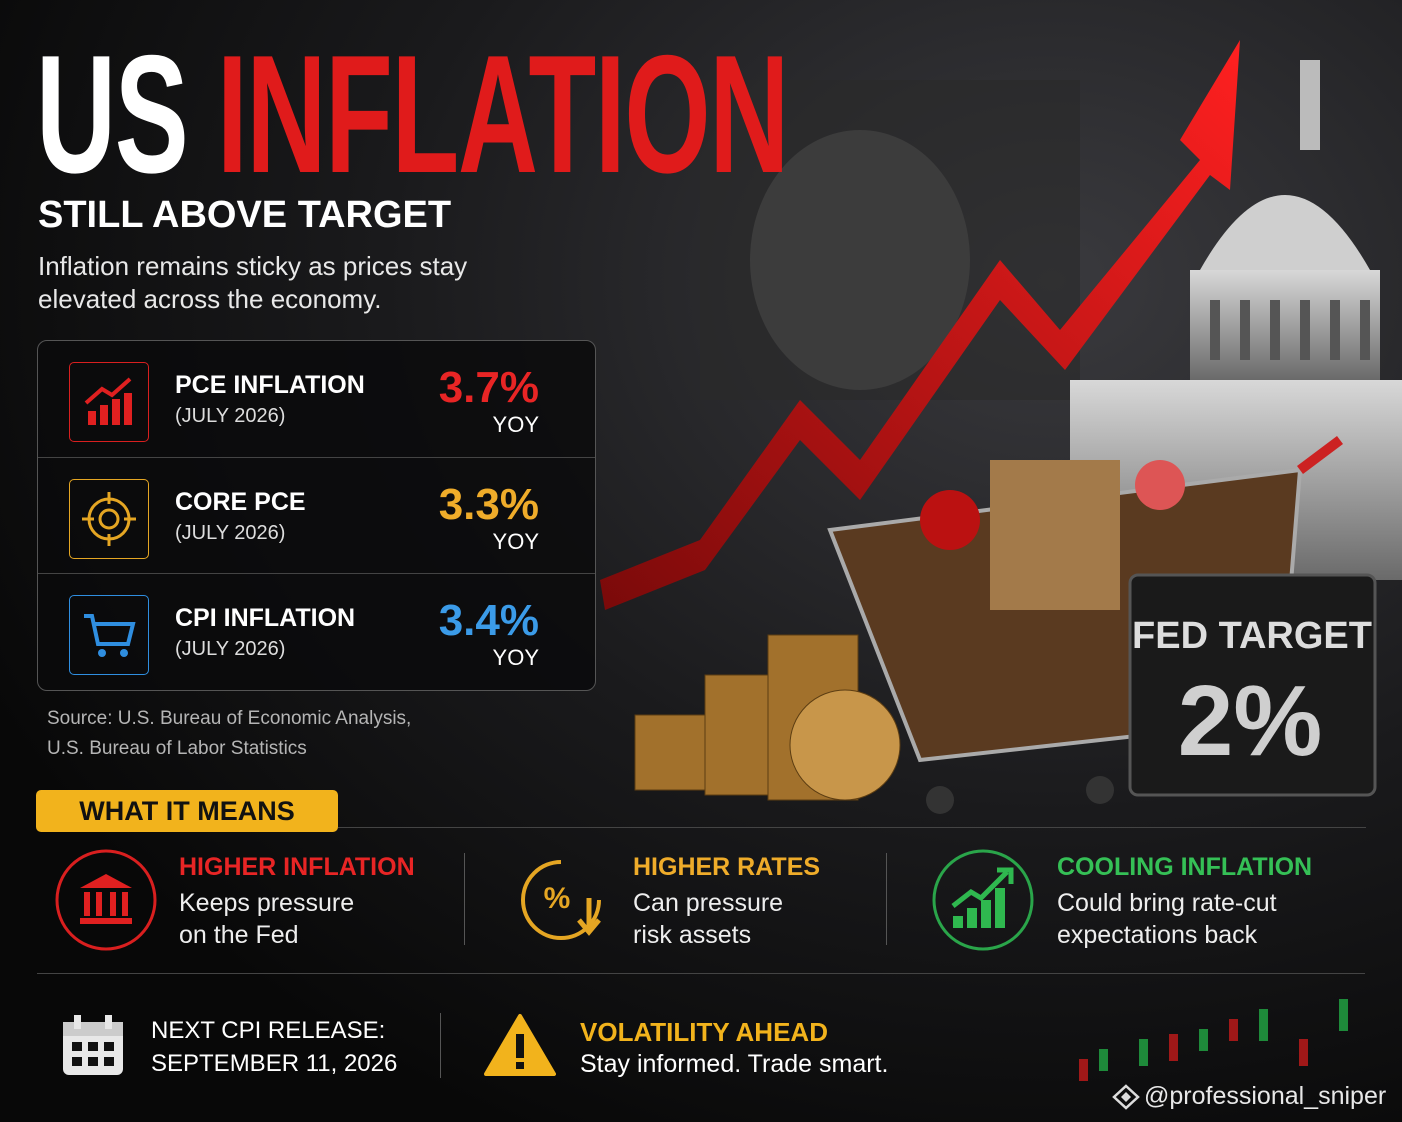 The width and height of the screenshot is (1402, 1122). Describe the element at coordinates (106, 900) in the screenshot. I see `bank-icon` at that location.